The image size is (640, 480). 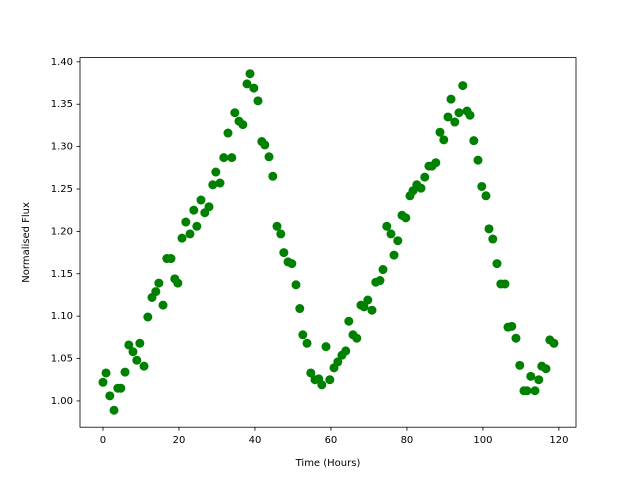 What do you see at coordinates (103, 440) in the screenshot?
I see `x-tick-label: 0` at bounding box center [103, 440].